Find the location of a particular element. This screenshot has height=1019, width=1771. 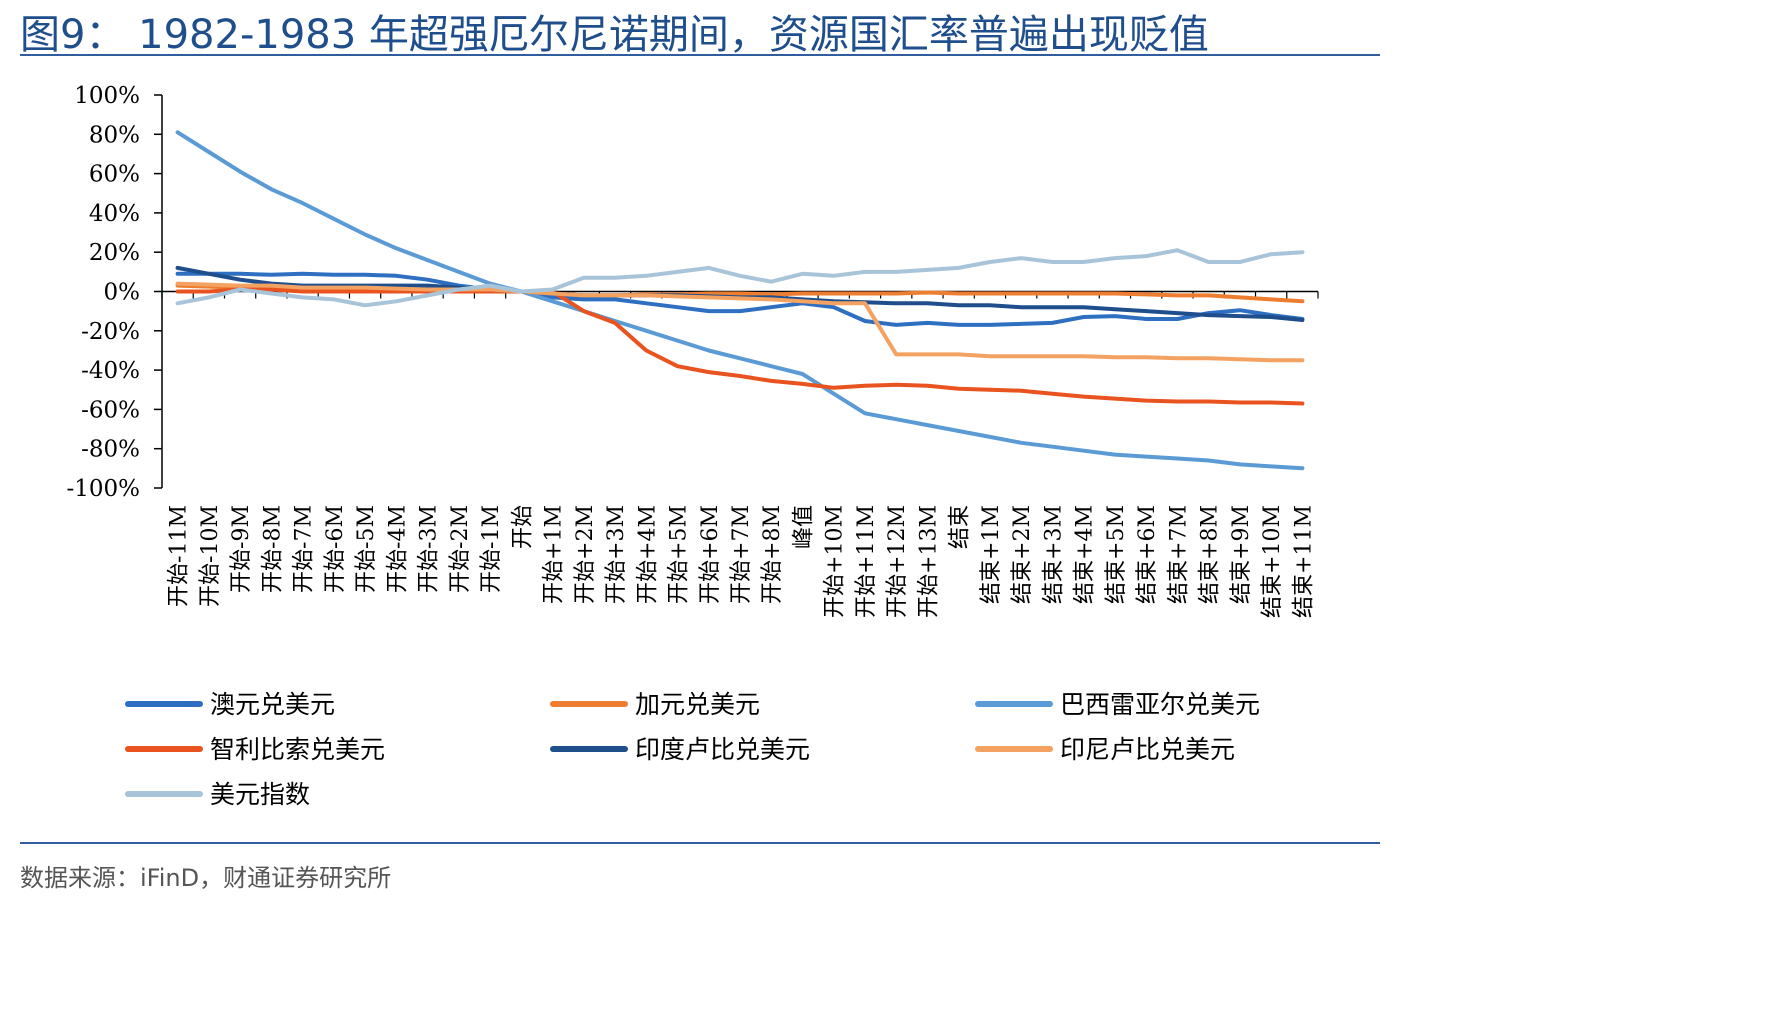

x-tick-label: 结束+11M is located at coordinates (1303, 561).